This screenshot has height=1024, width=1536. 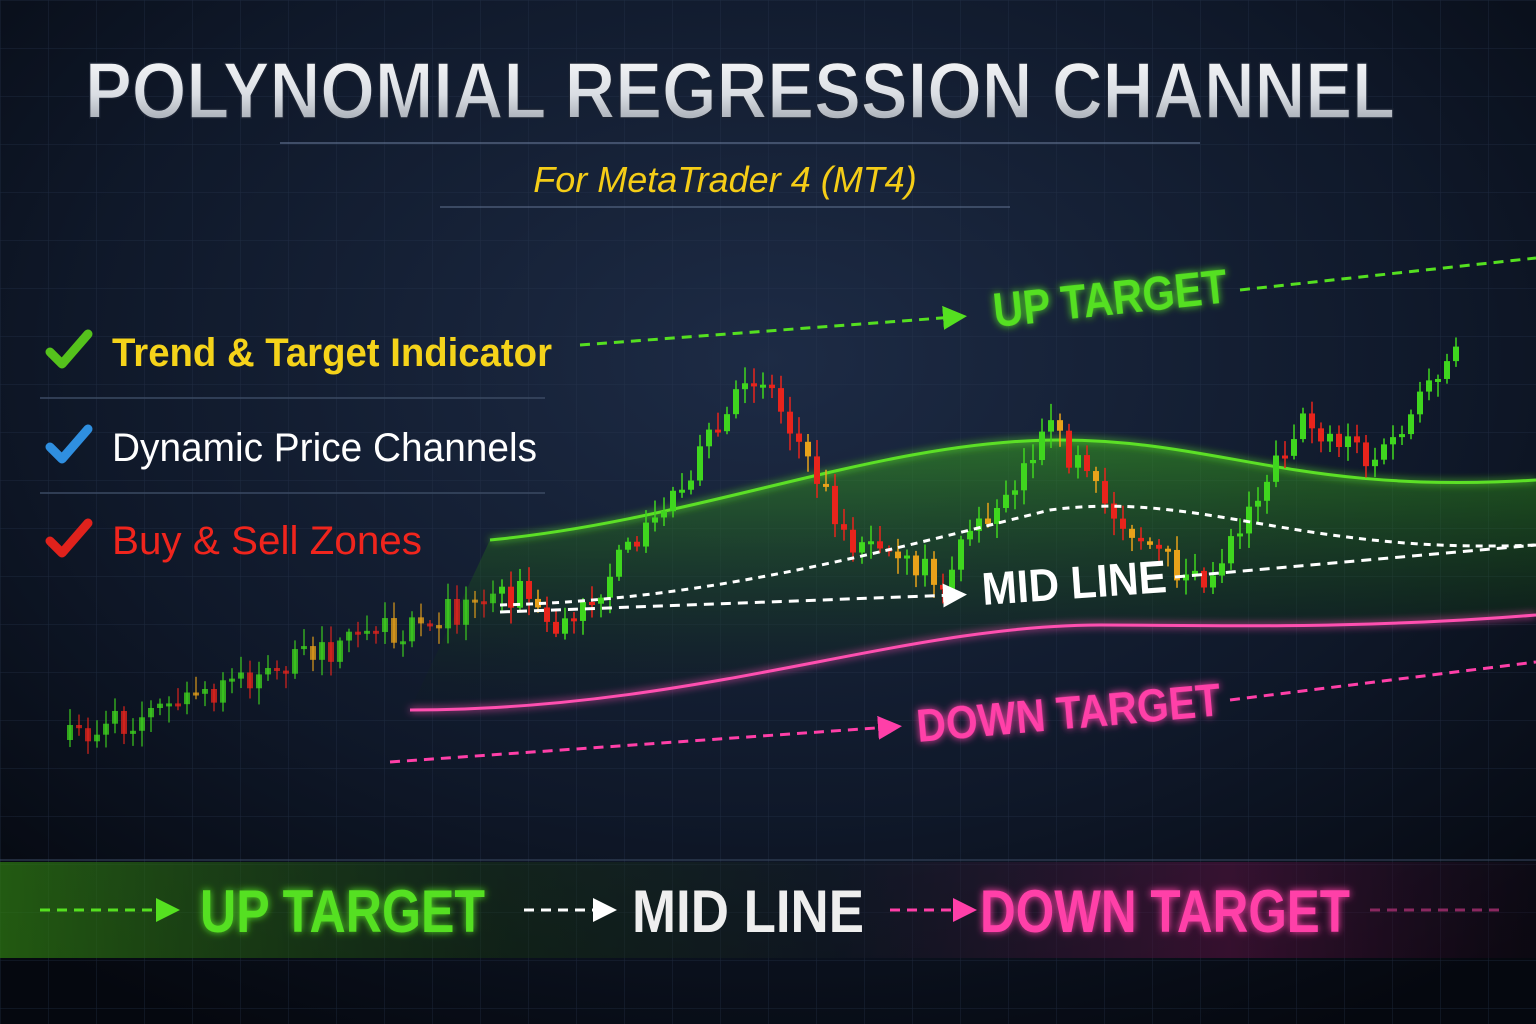 I want to click on legend-item: UP TARGET, so click(x=342, y=911).